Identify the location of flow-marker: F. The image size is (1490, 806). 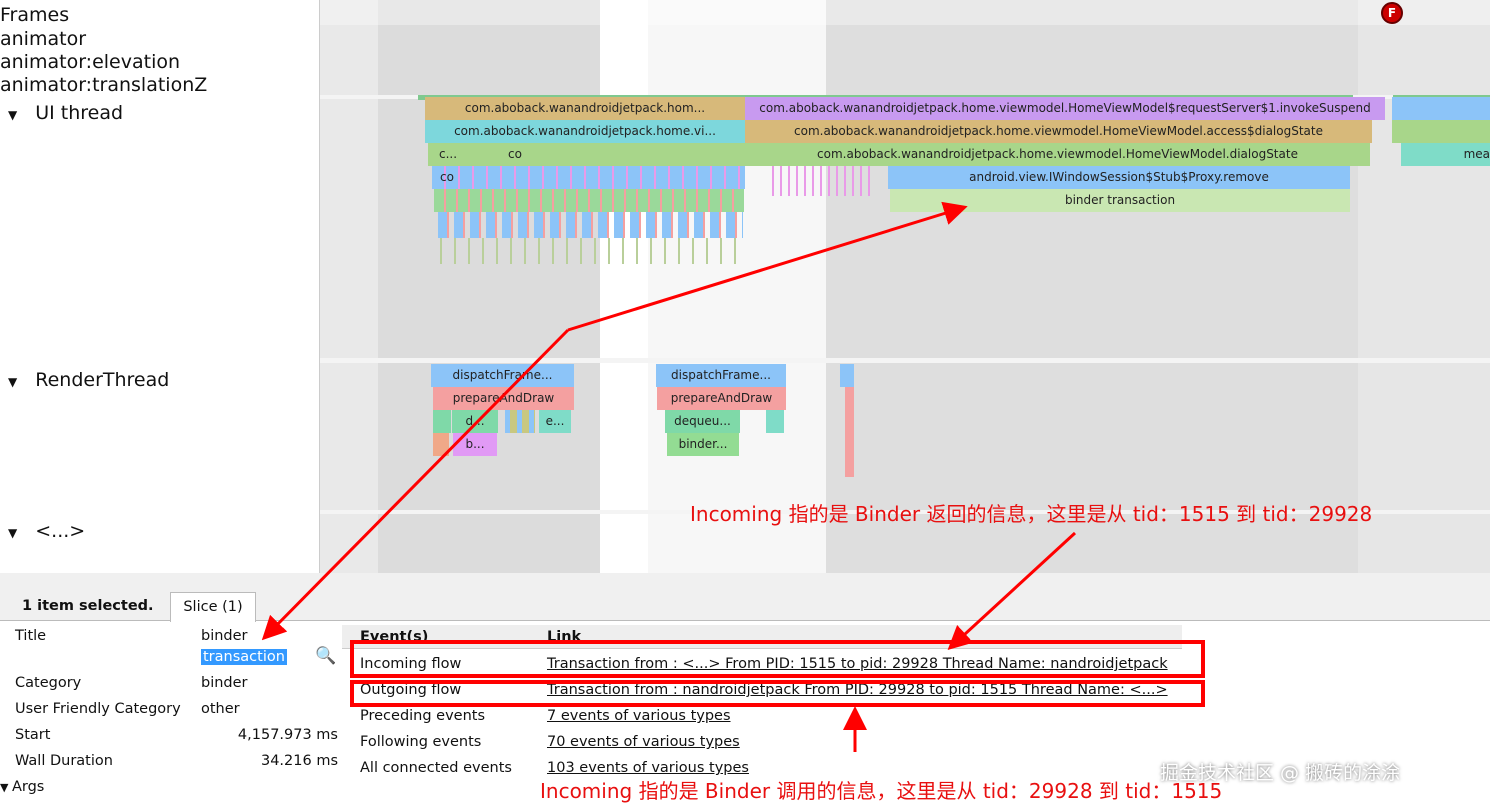
(1392, 13).